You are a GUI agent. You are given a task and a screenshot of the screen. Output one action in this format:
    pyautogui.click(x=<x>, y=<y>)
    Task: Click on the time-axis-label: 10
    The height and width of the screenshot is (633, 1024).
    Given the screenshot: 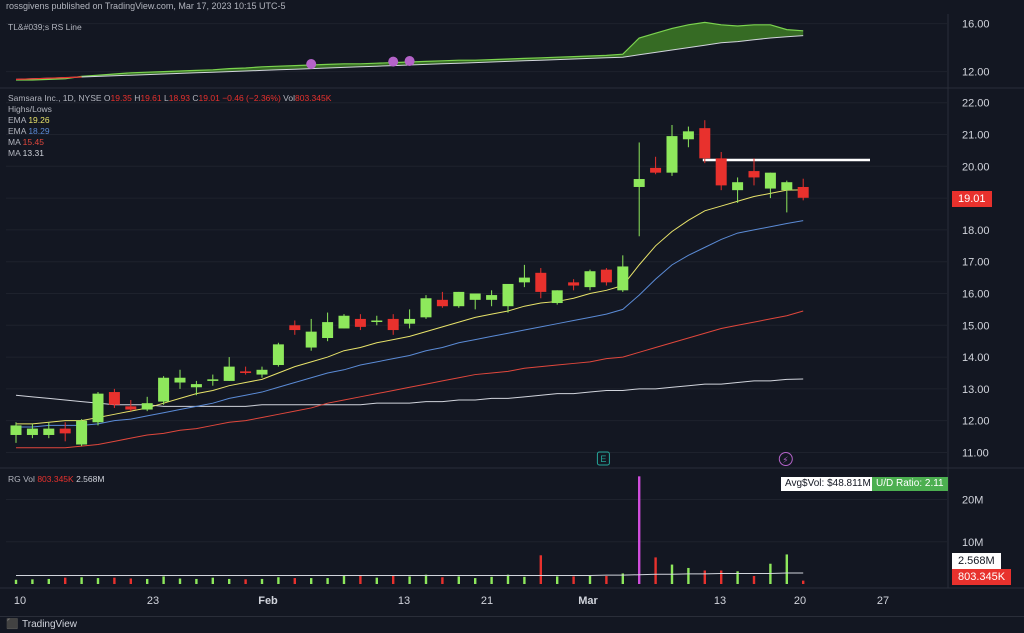 What is the action you would take?
    pyautogui.click(x=20, y=601)
    